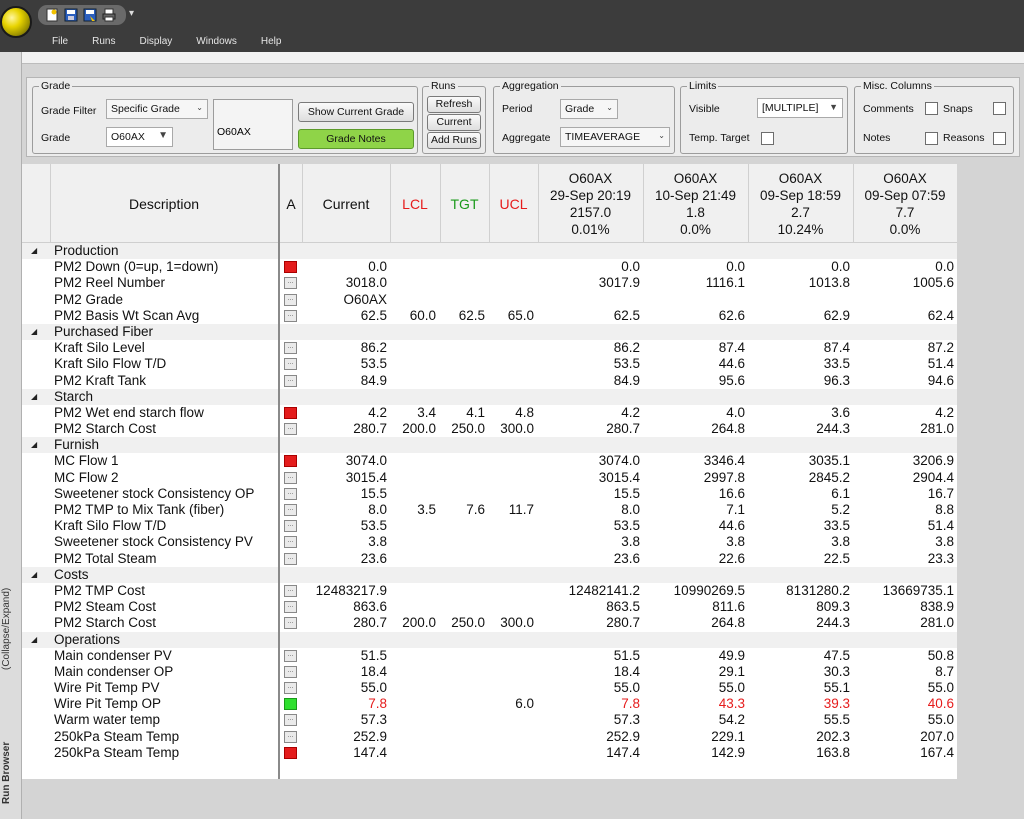  Describe the element at coordinates (489, 251) in the screenshot. I see `category-row: ◢ Production` at that location.